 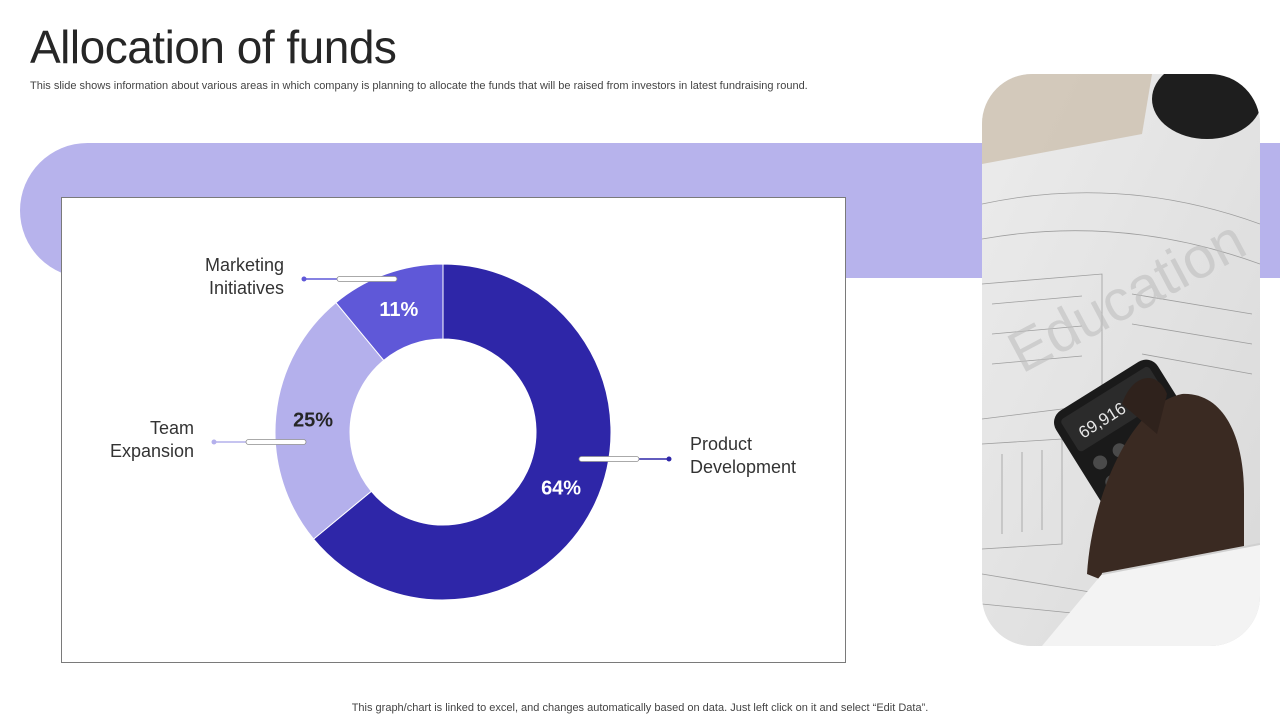 What do you see at coordinates (214, 442) in the screenshot?
I see `leader-dot-team-expansion` at bounding box center [214, 442].